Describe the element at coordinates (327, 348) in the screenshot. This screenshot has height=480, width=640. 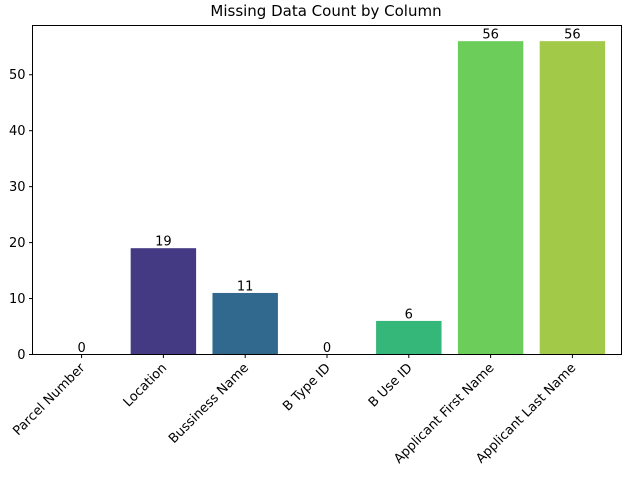
I see `data-label-b-type-id: 0` at that location.